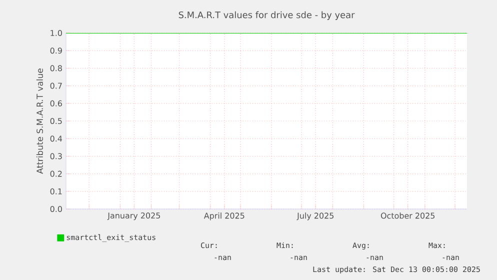 The height and width of the screenshot is (280, 497). Describe the element at coordinates (39, 121) in the screenshot. I see `y-axis-title: Attribute S.M.A.R.T value` at that location.